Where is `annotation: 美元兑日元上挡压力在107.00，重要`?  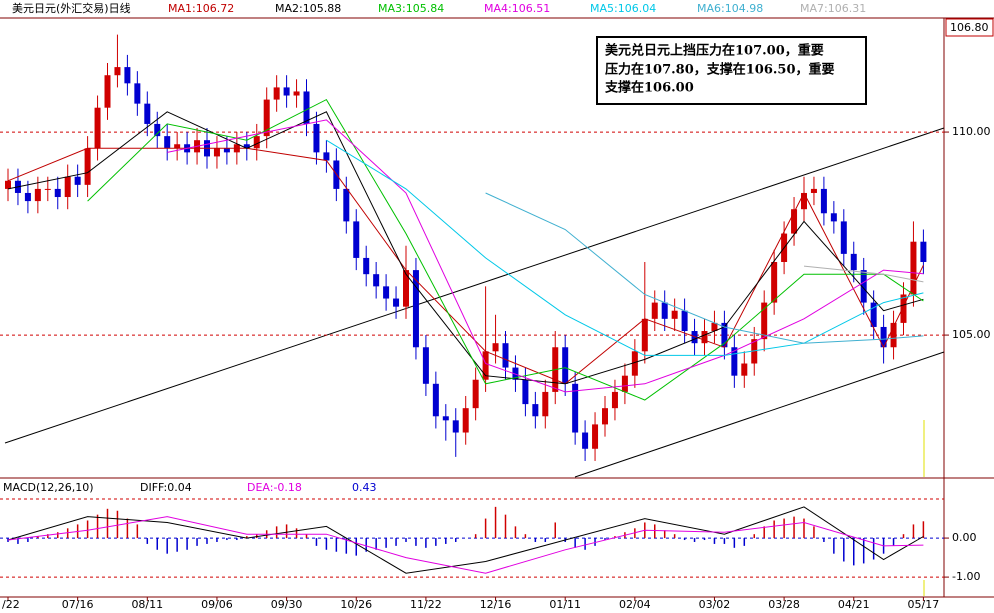
annotation: 美元兑日元上挡压力在107.00，重要 is located at coordinates (714, 51).